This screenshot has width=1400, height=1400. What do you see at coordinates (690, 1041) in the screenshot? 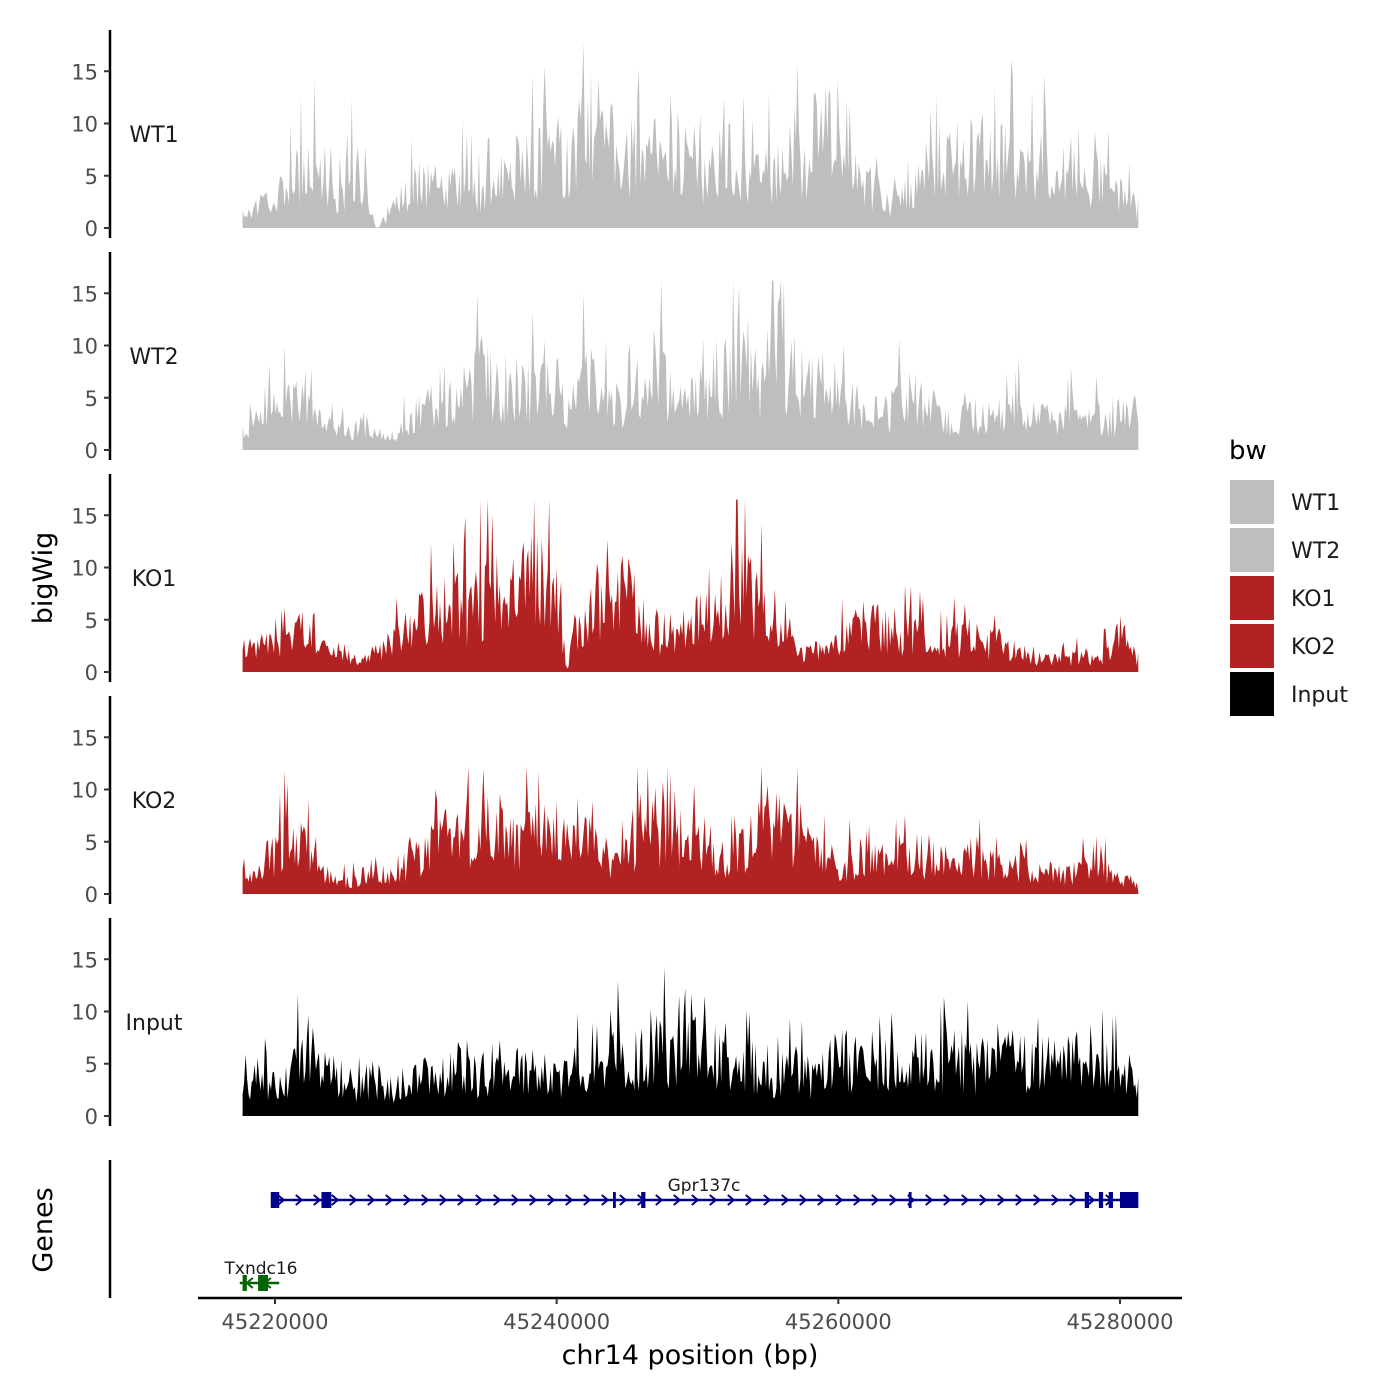
I see `coverage-area-input` at bounding box center [690, 1041].